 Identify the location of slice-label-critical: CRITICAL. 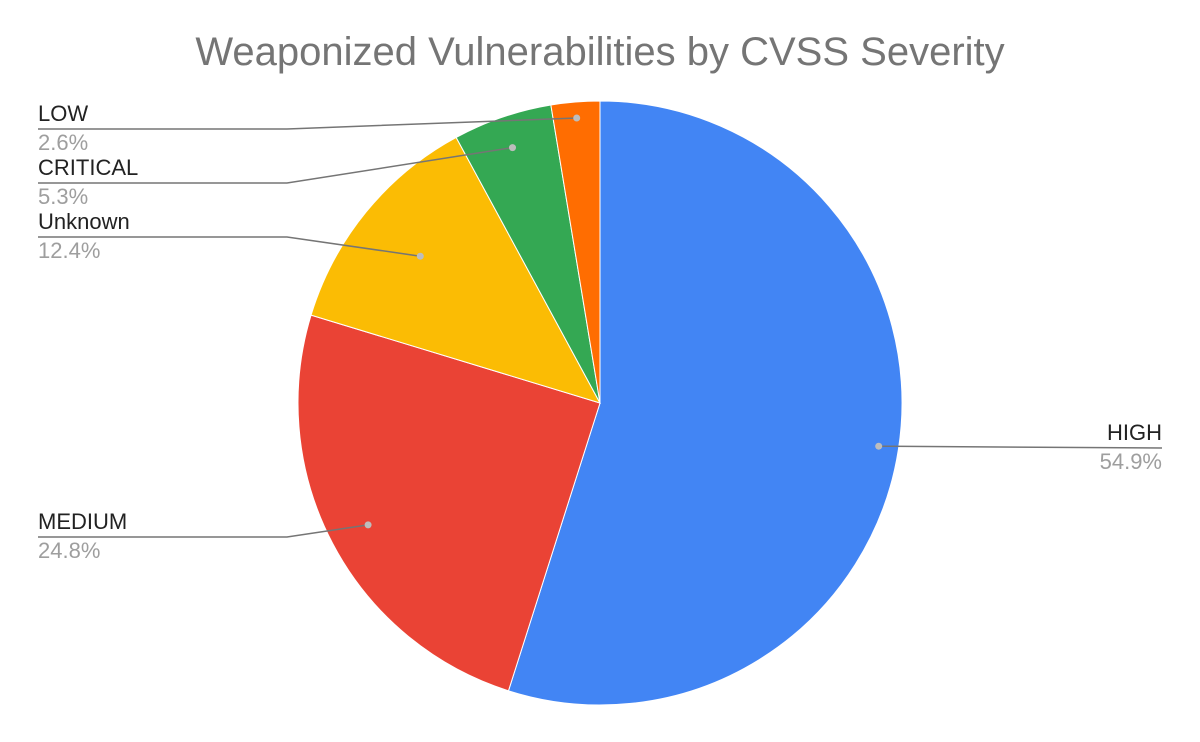
(88, 167).